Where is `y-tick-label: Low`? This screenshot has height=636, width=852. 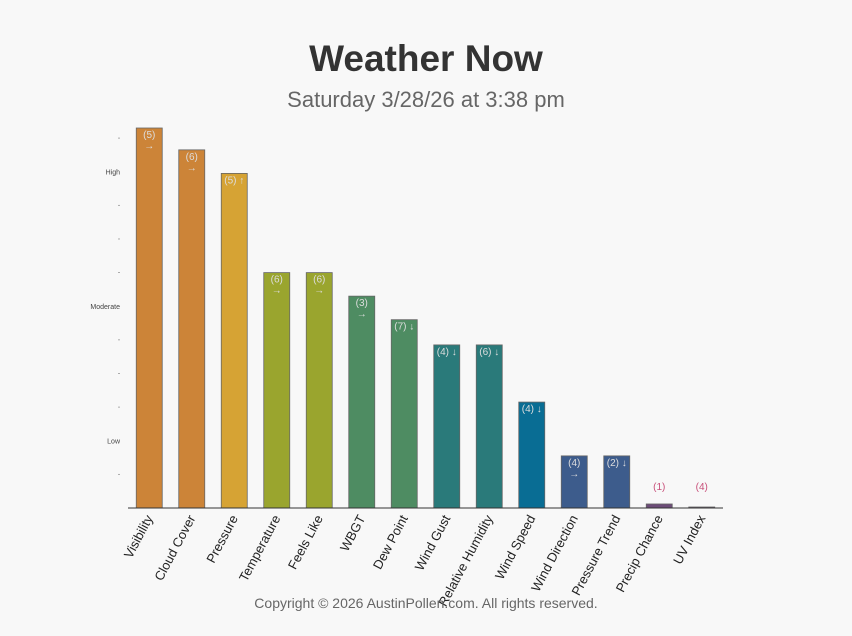
y-tick-label: Low is located at coordinates (114, 442).